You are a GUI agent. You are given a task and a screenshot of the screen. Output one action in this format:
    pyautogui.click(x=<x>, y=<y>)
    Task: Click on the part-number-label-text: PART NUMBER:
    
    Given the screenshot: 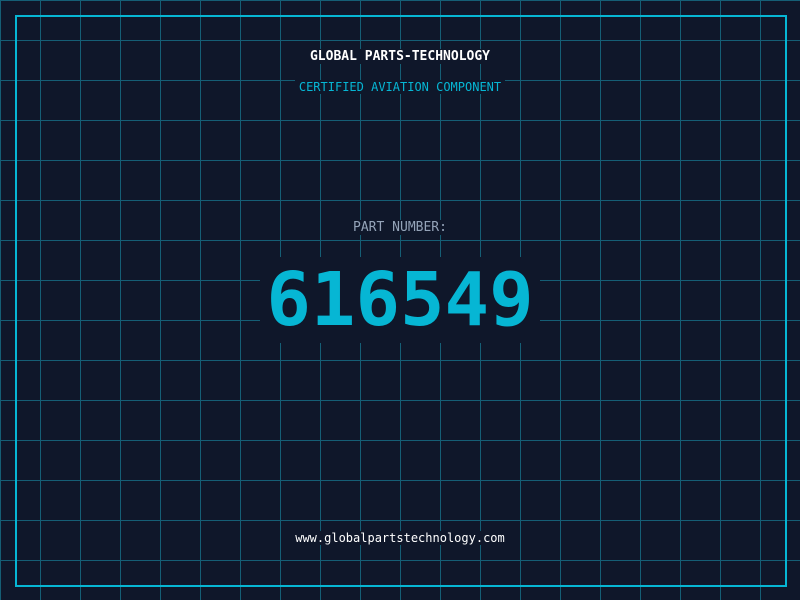 What is the action you would take?
    pyautogui.click(x=400, y=227)
    